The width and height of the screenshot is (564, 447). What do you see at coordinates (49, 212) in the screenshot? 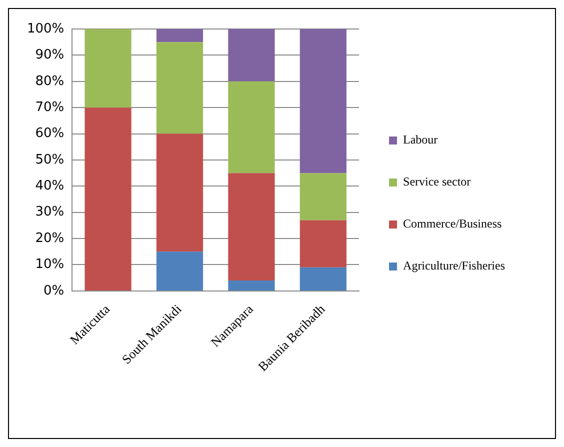
I see `y-tick-label: 30%` at bounding box center [49, 212].